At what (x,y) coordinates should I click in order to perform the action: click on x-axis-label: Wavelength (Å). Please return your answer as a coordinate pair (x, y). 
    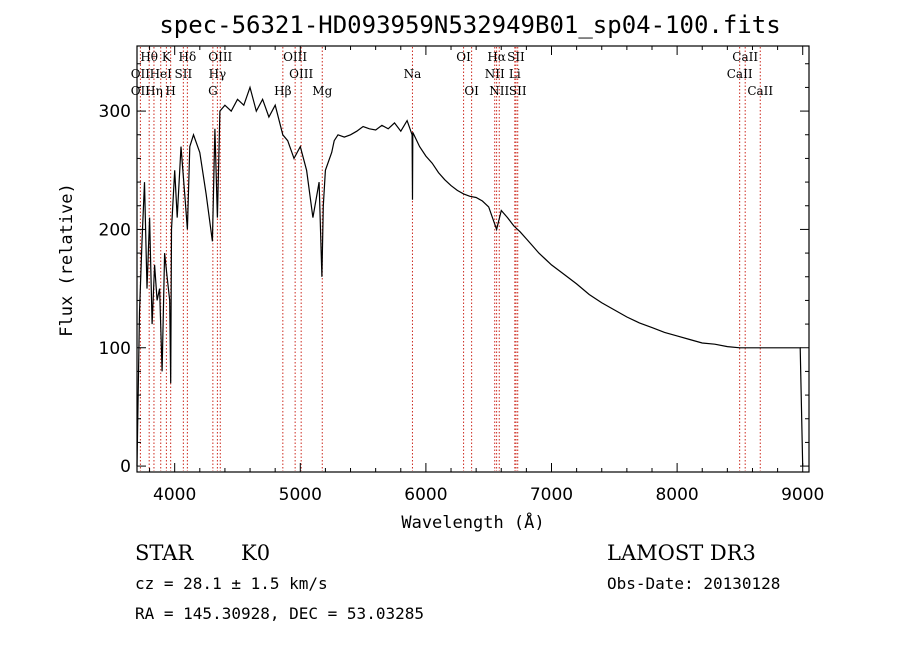
    Looking at the image, I should click on (472, 522).